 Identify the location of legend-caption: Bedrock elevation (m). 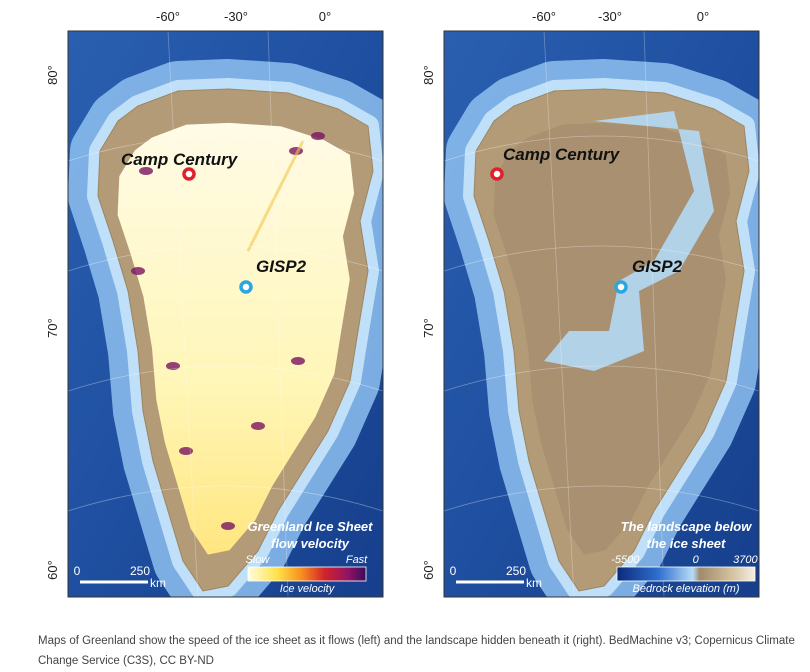
(686, 589).